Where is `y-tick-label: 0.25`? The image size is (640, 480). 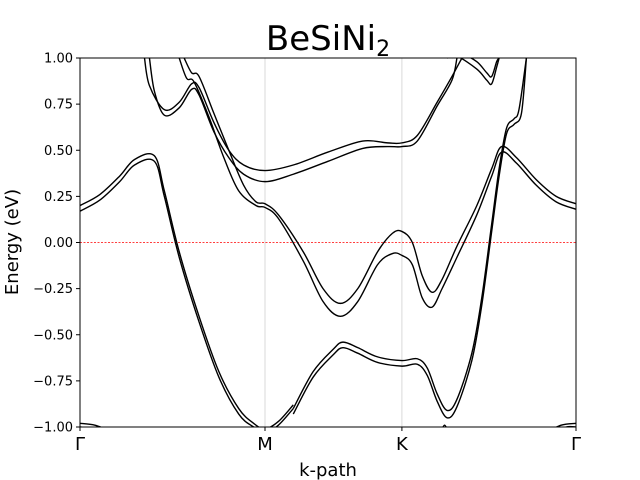 y-tick-label: 0.25 is located at coordinates (58, 197).